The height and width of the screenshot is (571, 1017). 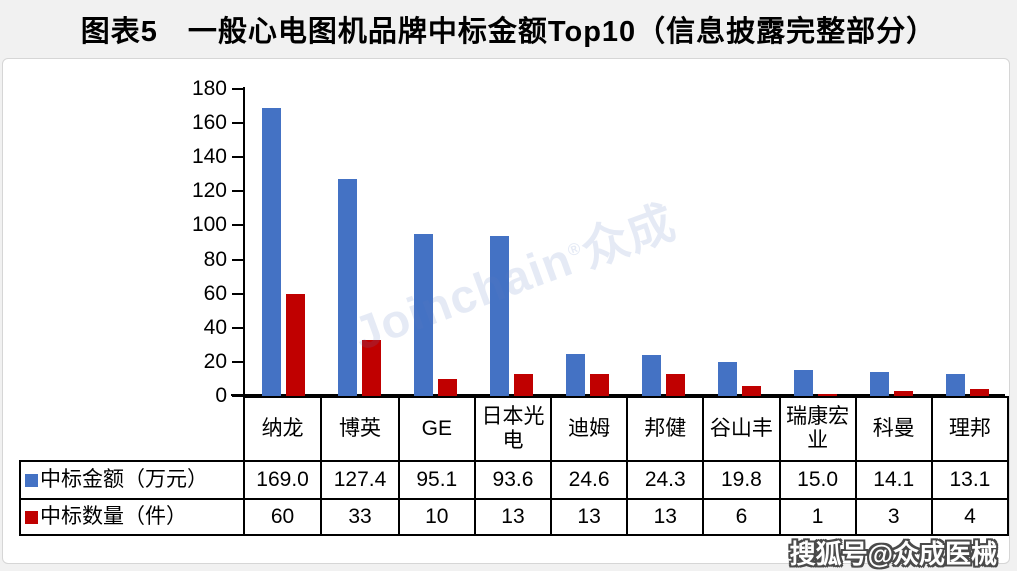 What do you see at coordinates (113, 516) in the screenshot?
I see `series-label-text: 中标数量（件）` at bounding box center [113, 516].